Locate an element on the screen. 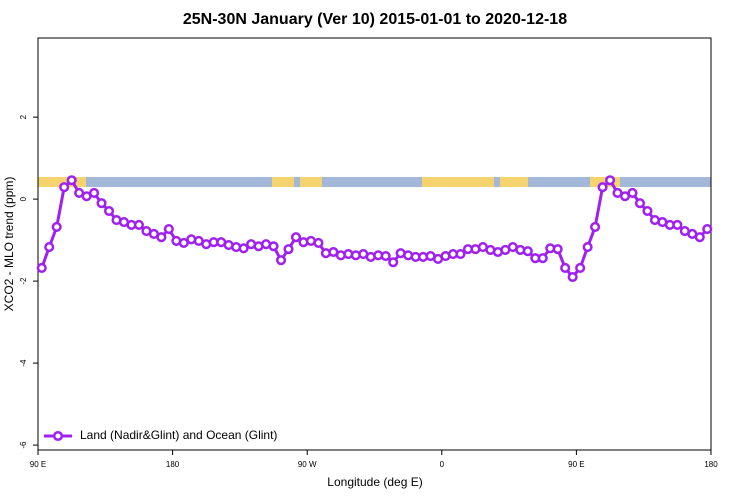 The image size is (750, 500). ocean-band is located at coordinates (374, 182).